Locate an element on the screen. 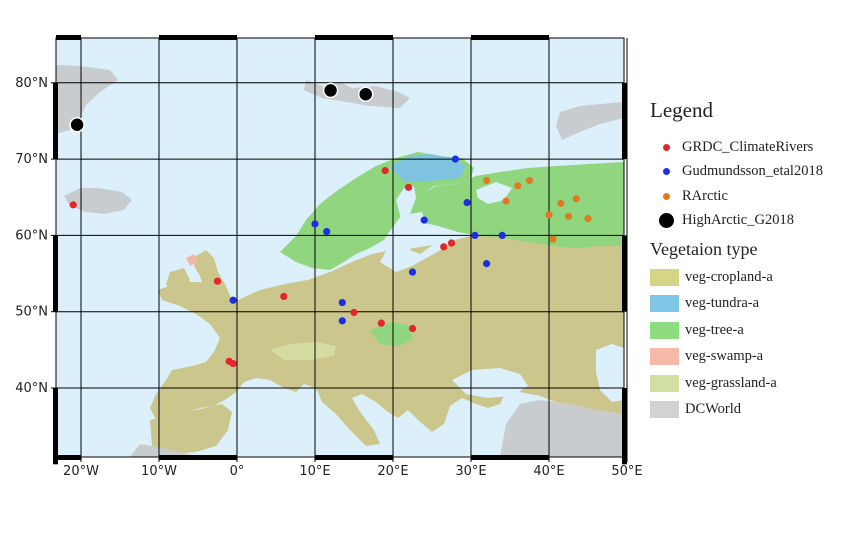 This screenshot has height=540, width=857. vegetation-legend-item: DCWorld is located at coordinates (750, 410).